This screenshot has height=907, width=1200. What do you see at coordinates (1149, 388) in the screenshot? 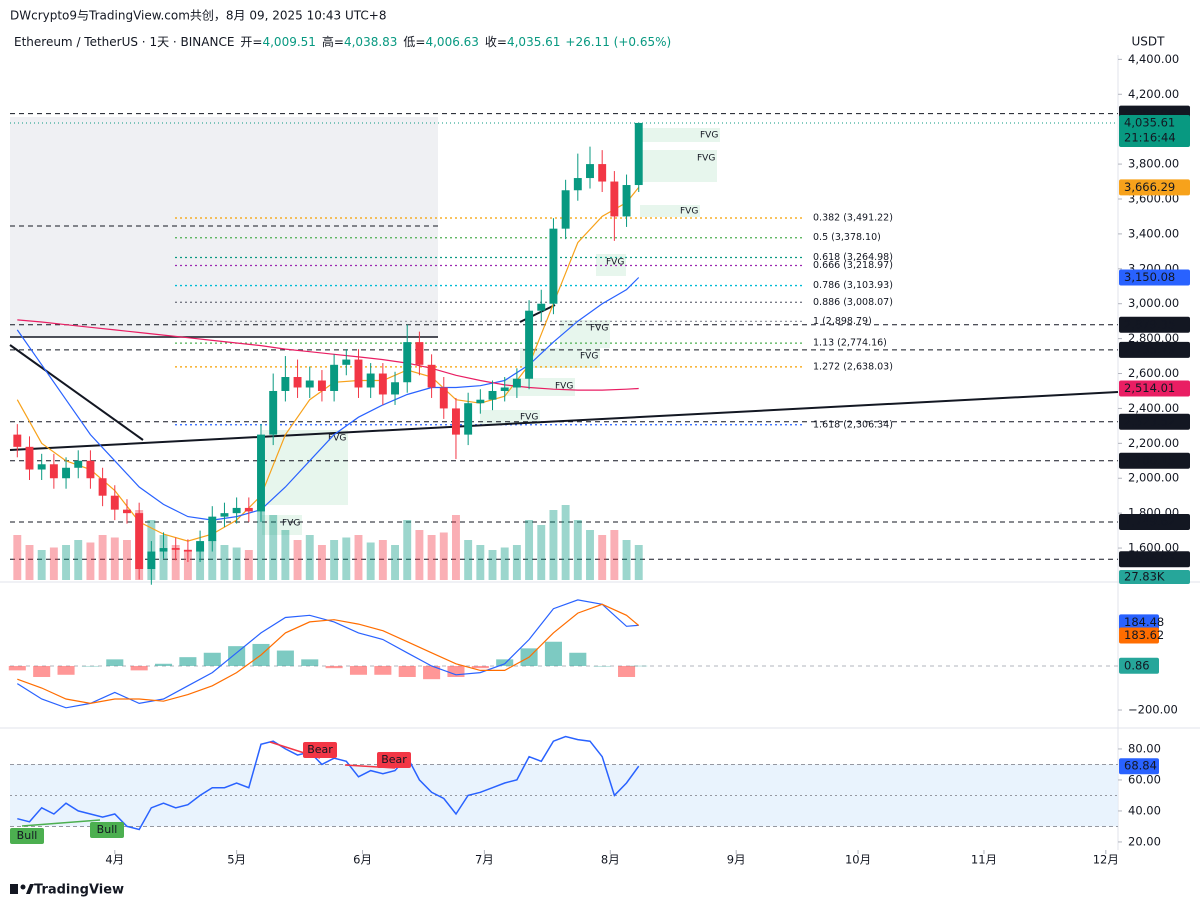
I see `price-tag-label: 2,514.01` at bounding box center [1149, 388].